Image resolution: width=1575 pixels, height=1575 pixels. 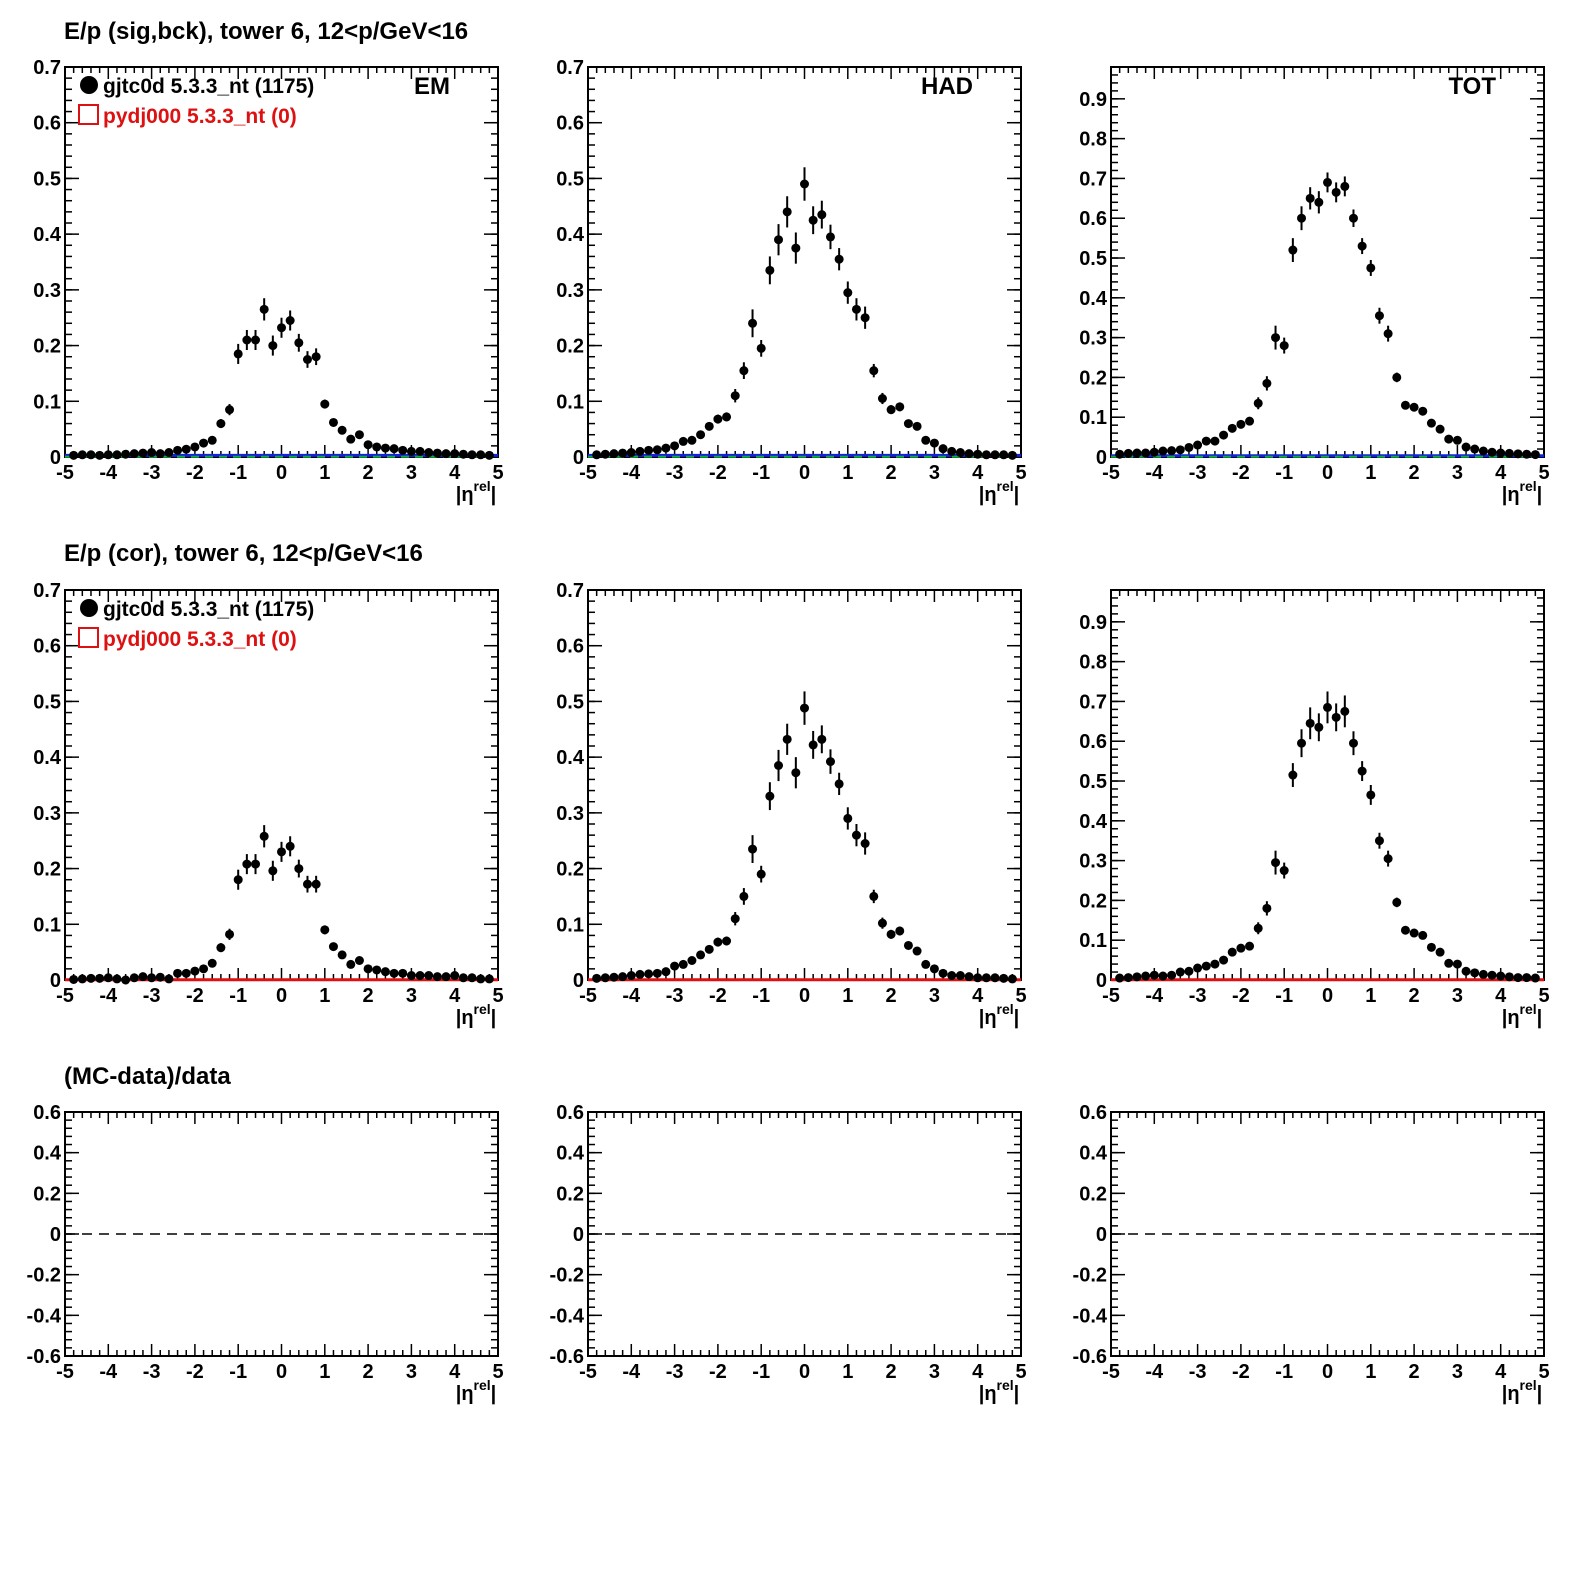 I want to click on y-tick-label: -0.2, so click(x=567, y=1276).